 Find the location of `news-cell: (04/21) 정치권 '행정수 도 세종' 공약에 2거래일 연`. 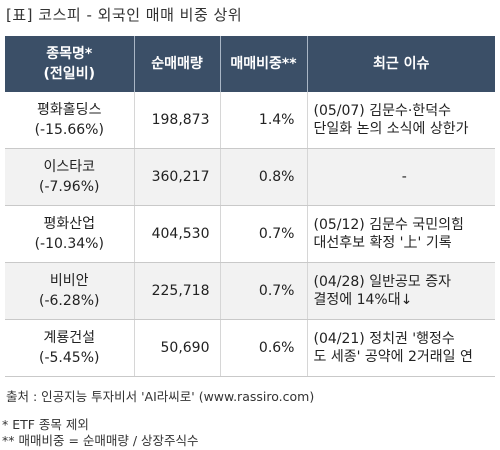

news-cell: (04/21) 정치권 '행정수 도 세종' 공약에 2거래일 연 is located at coordinates (401, 348).